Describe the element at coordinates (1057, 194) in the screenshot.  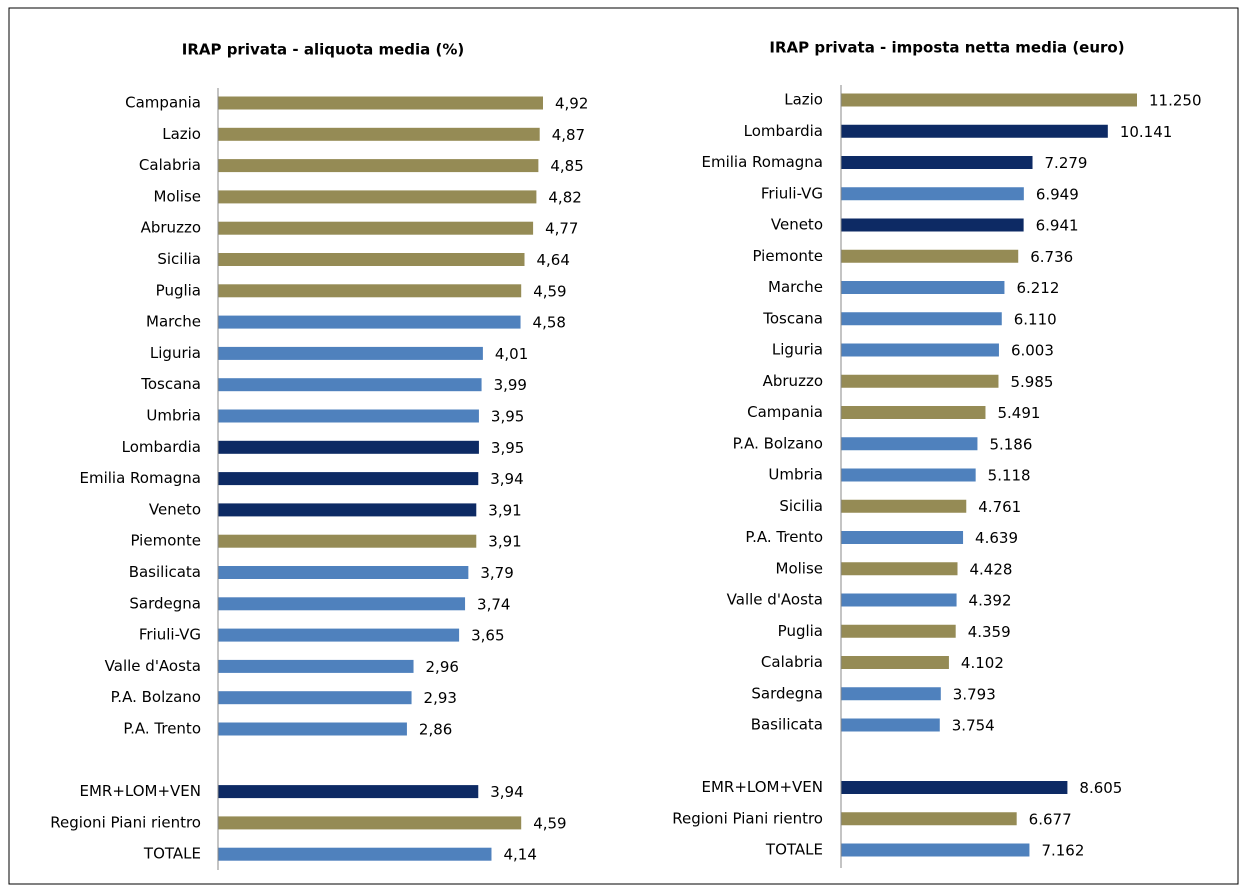
I see `value-label: 6.949` at that location.